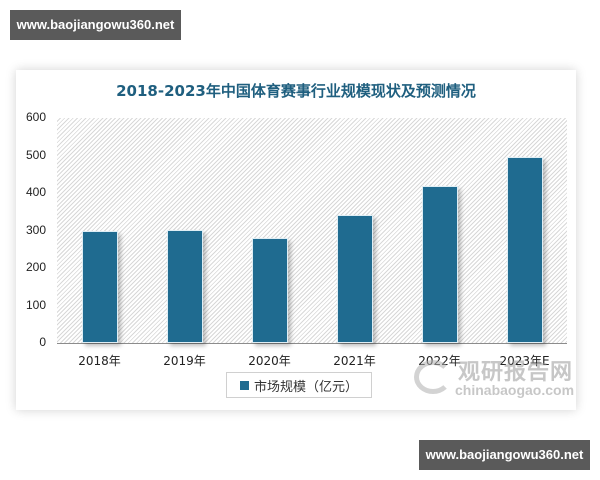  I want to click on y-tick-label: 500, so click(35, 154).